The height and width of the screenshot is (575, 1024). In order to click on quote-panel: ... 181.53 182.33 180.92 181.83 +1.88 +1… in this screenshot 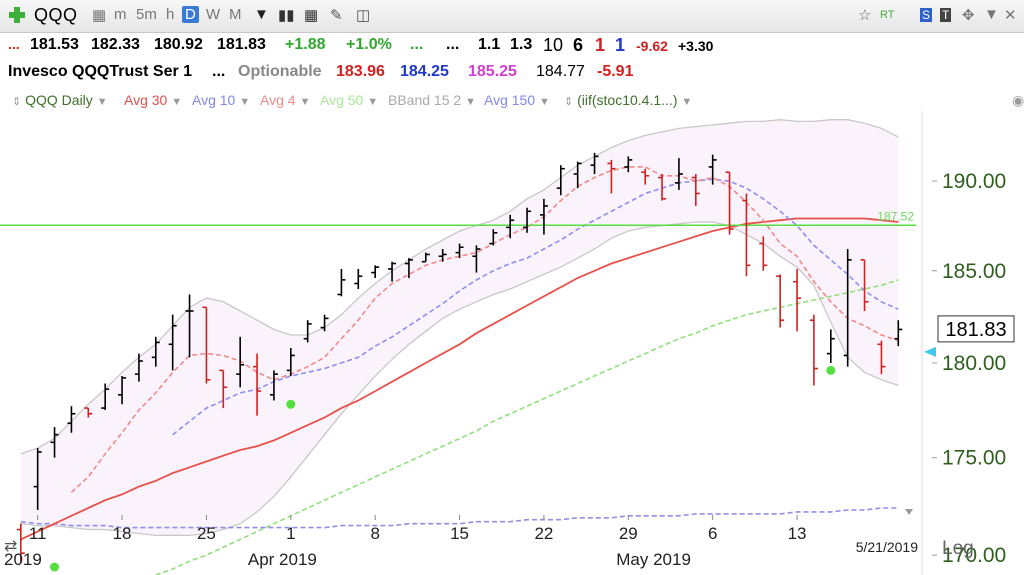, I will do `click(512, 60)`.